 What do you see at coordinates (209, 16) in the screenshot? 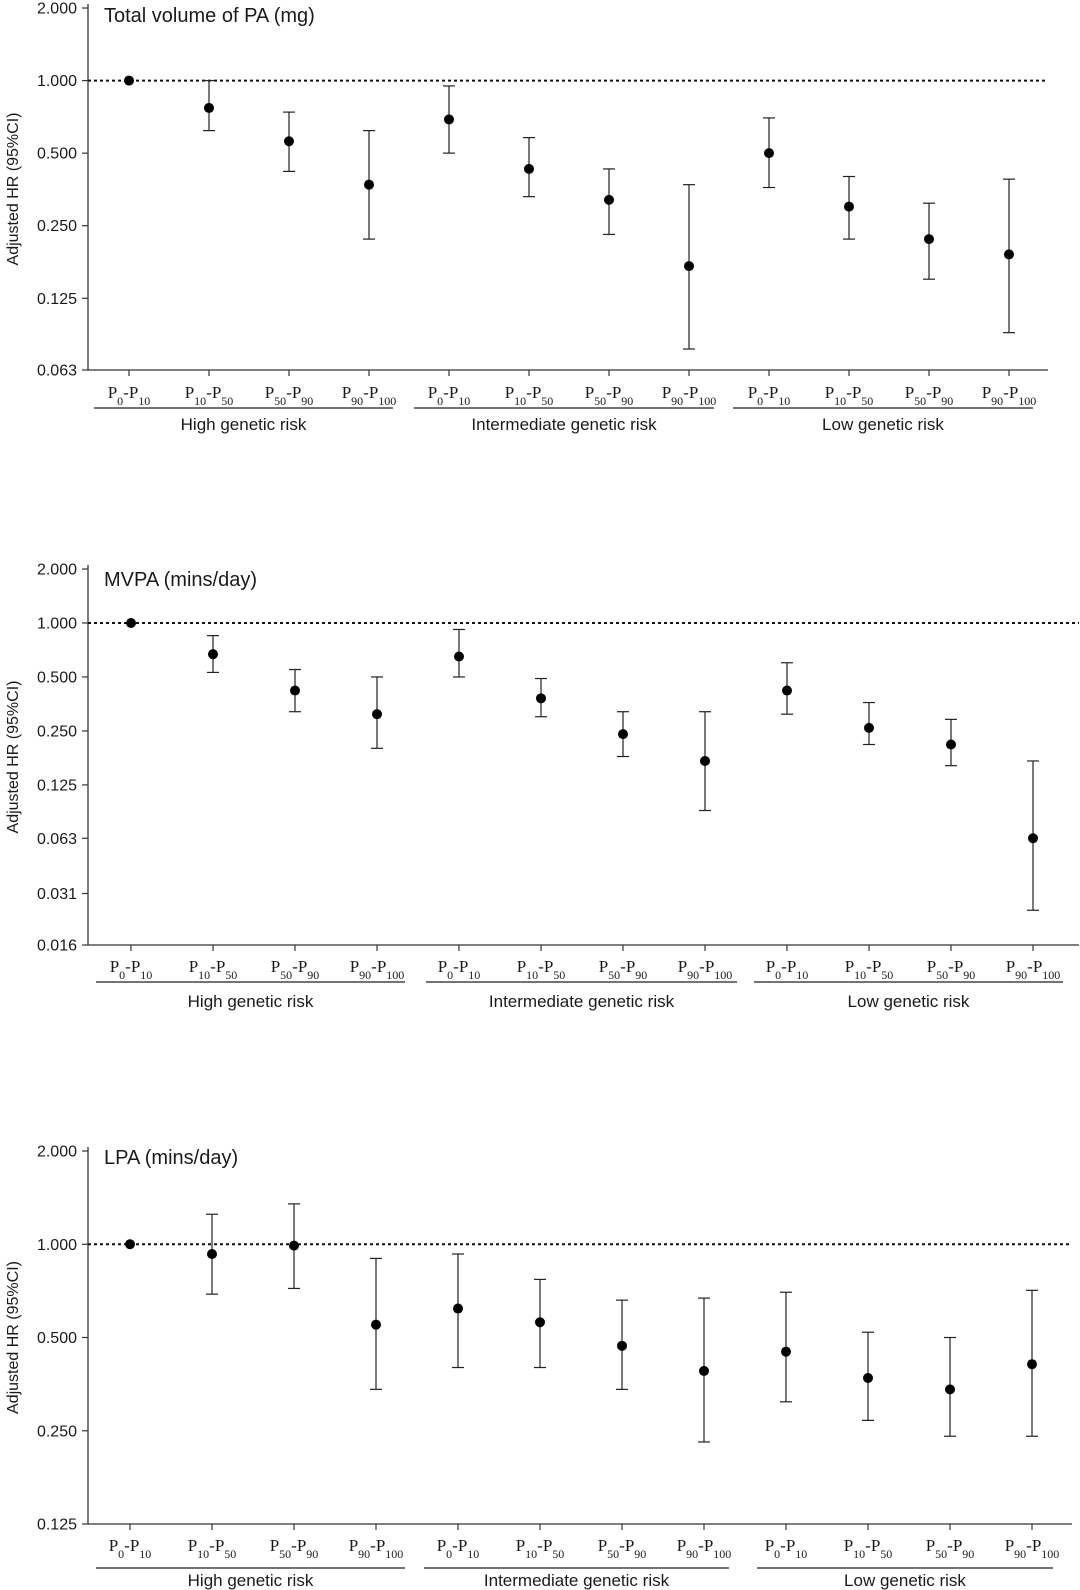
I see `chart-title: Total volume of PA (mg)` at bounding box center [209, 16].